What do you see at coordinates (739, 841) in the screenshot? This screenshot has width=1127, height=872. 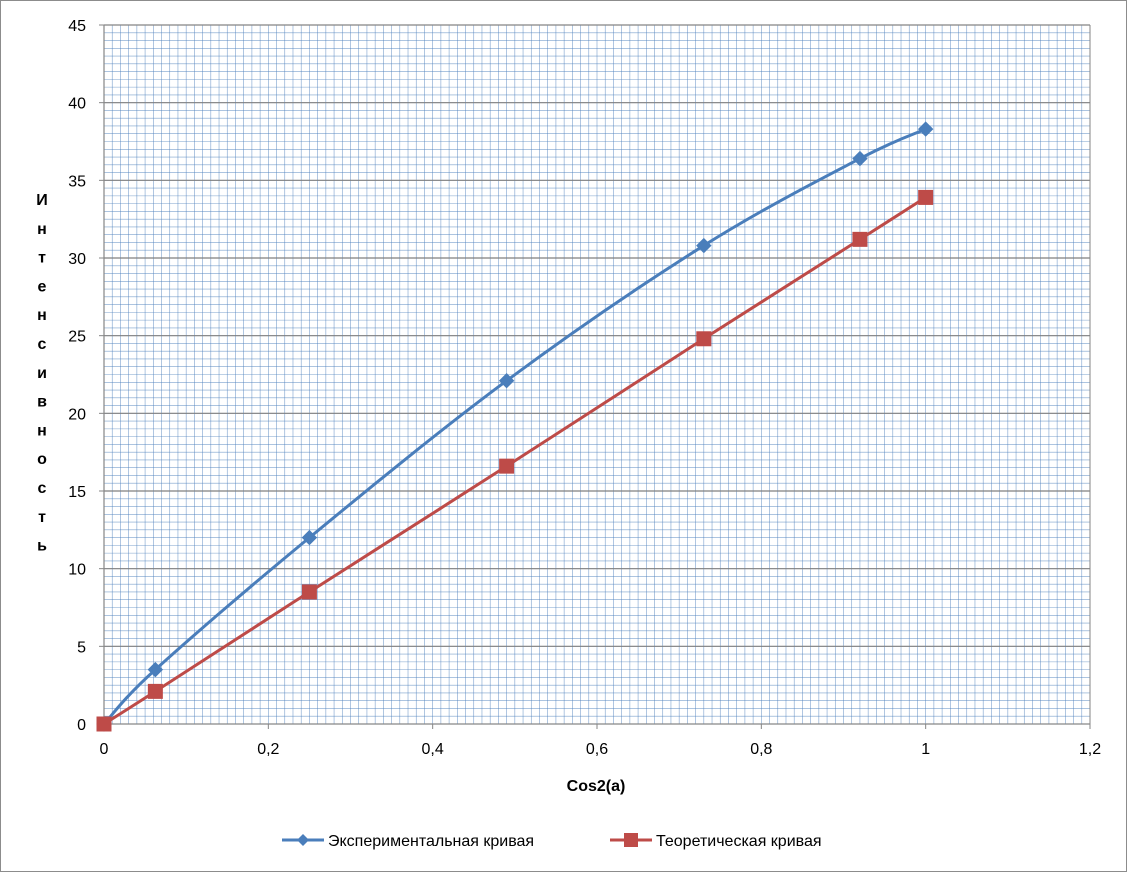 I see `legend-label: Теоретическая кривая` at bounding box center [739, 841].